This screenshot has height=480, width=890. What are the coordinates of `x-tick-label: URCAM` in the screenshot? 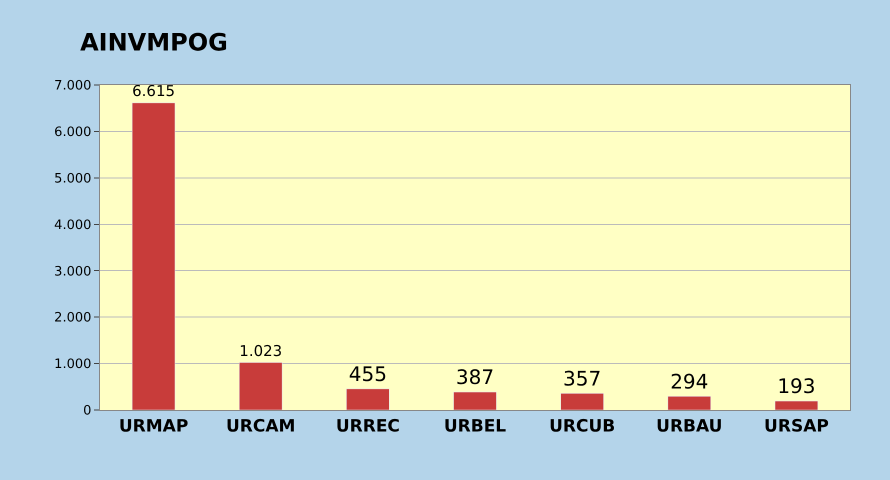 It's located at (261, 426).